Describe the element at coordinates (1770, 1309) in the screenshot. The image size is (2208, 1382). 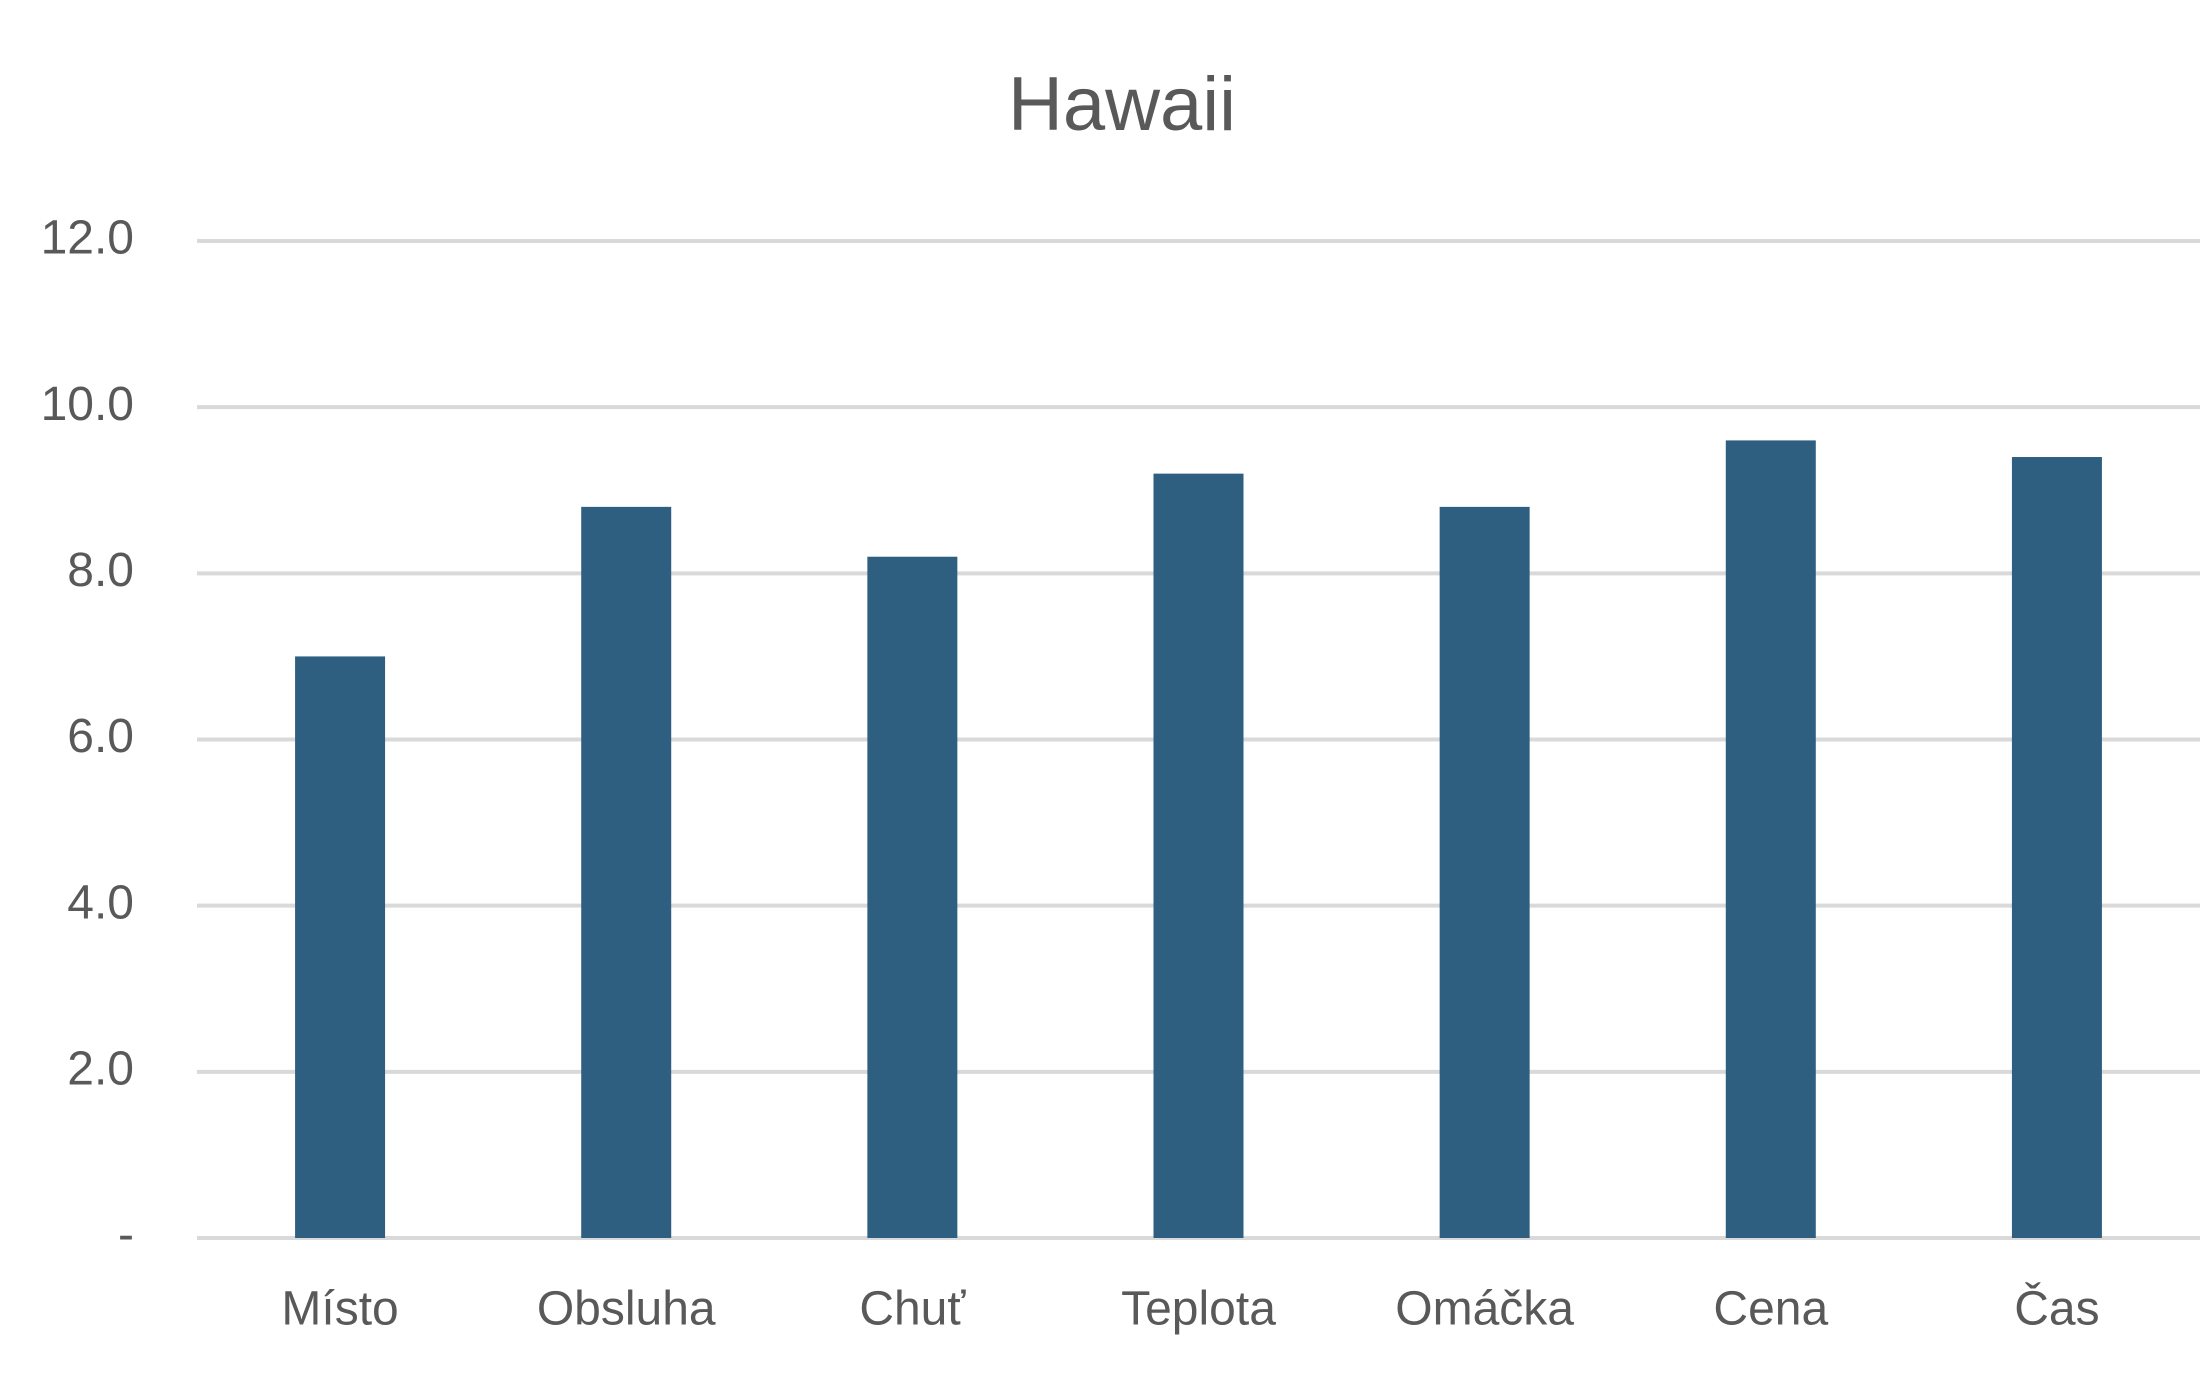
I see `x-tick-label: Cena` at that location.